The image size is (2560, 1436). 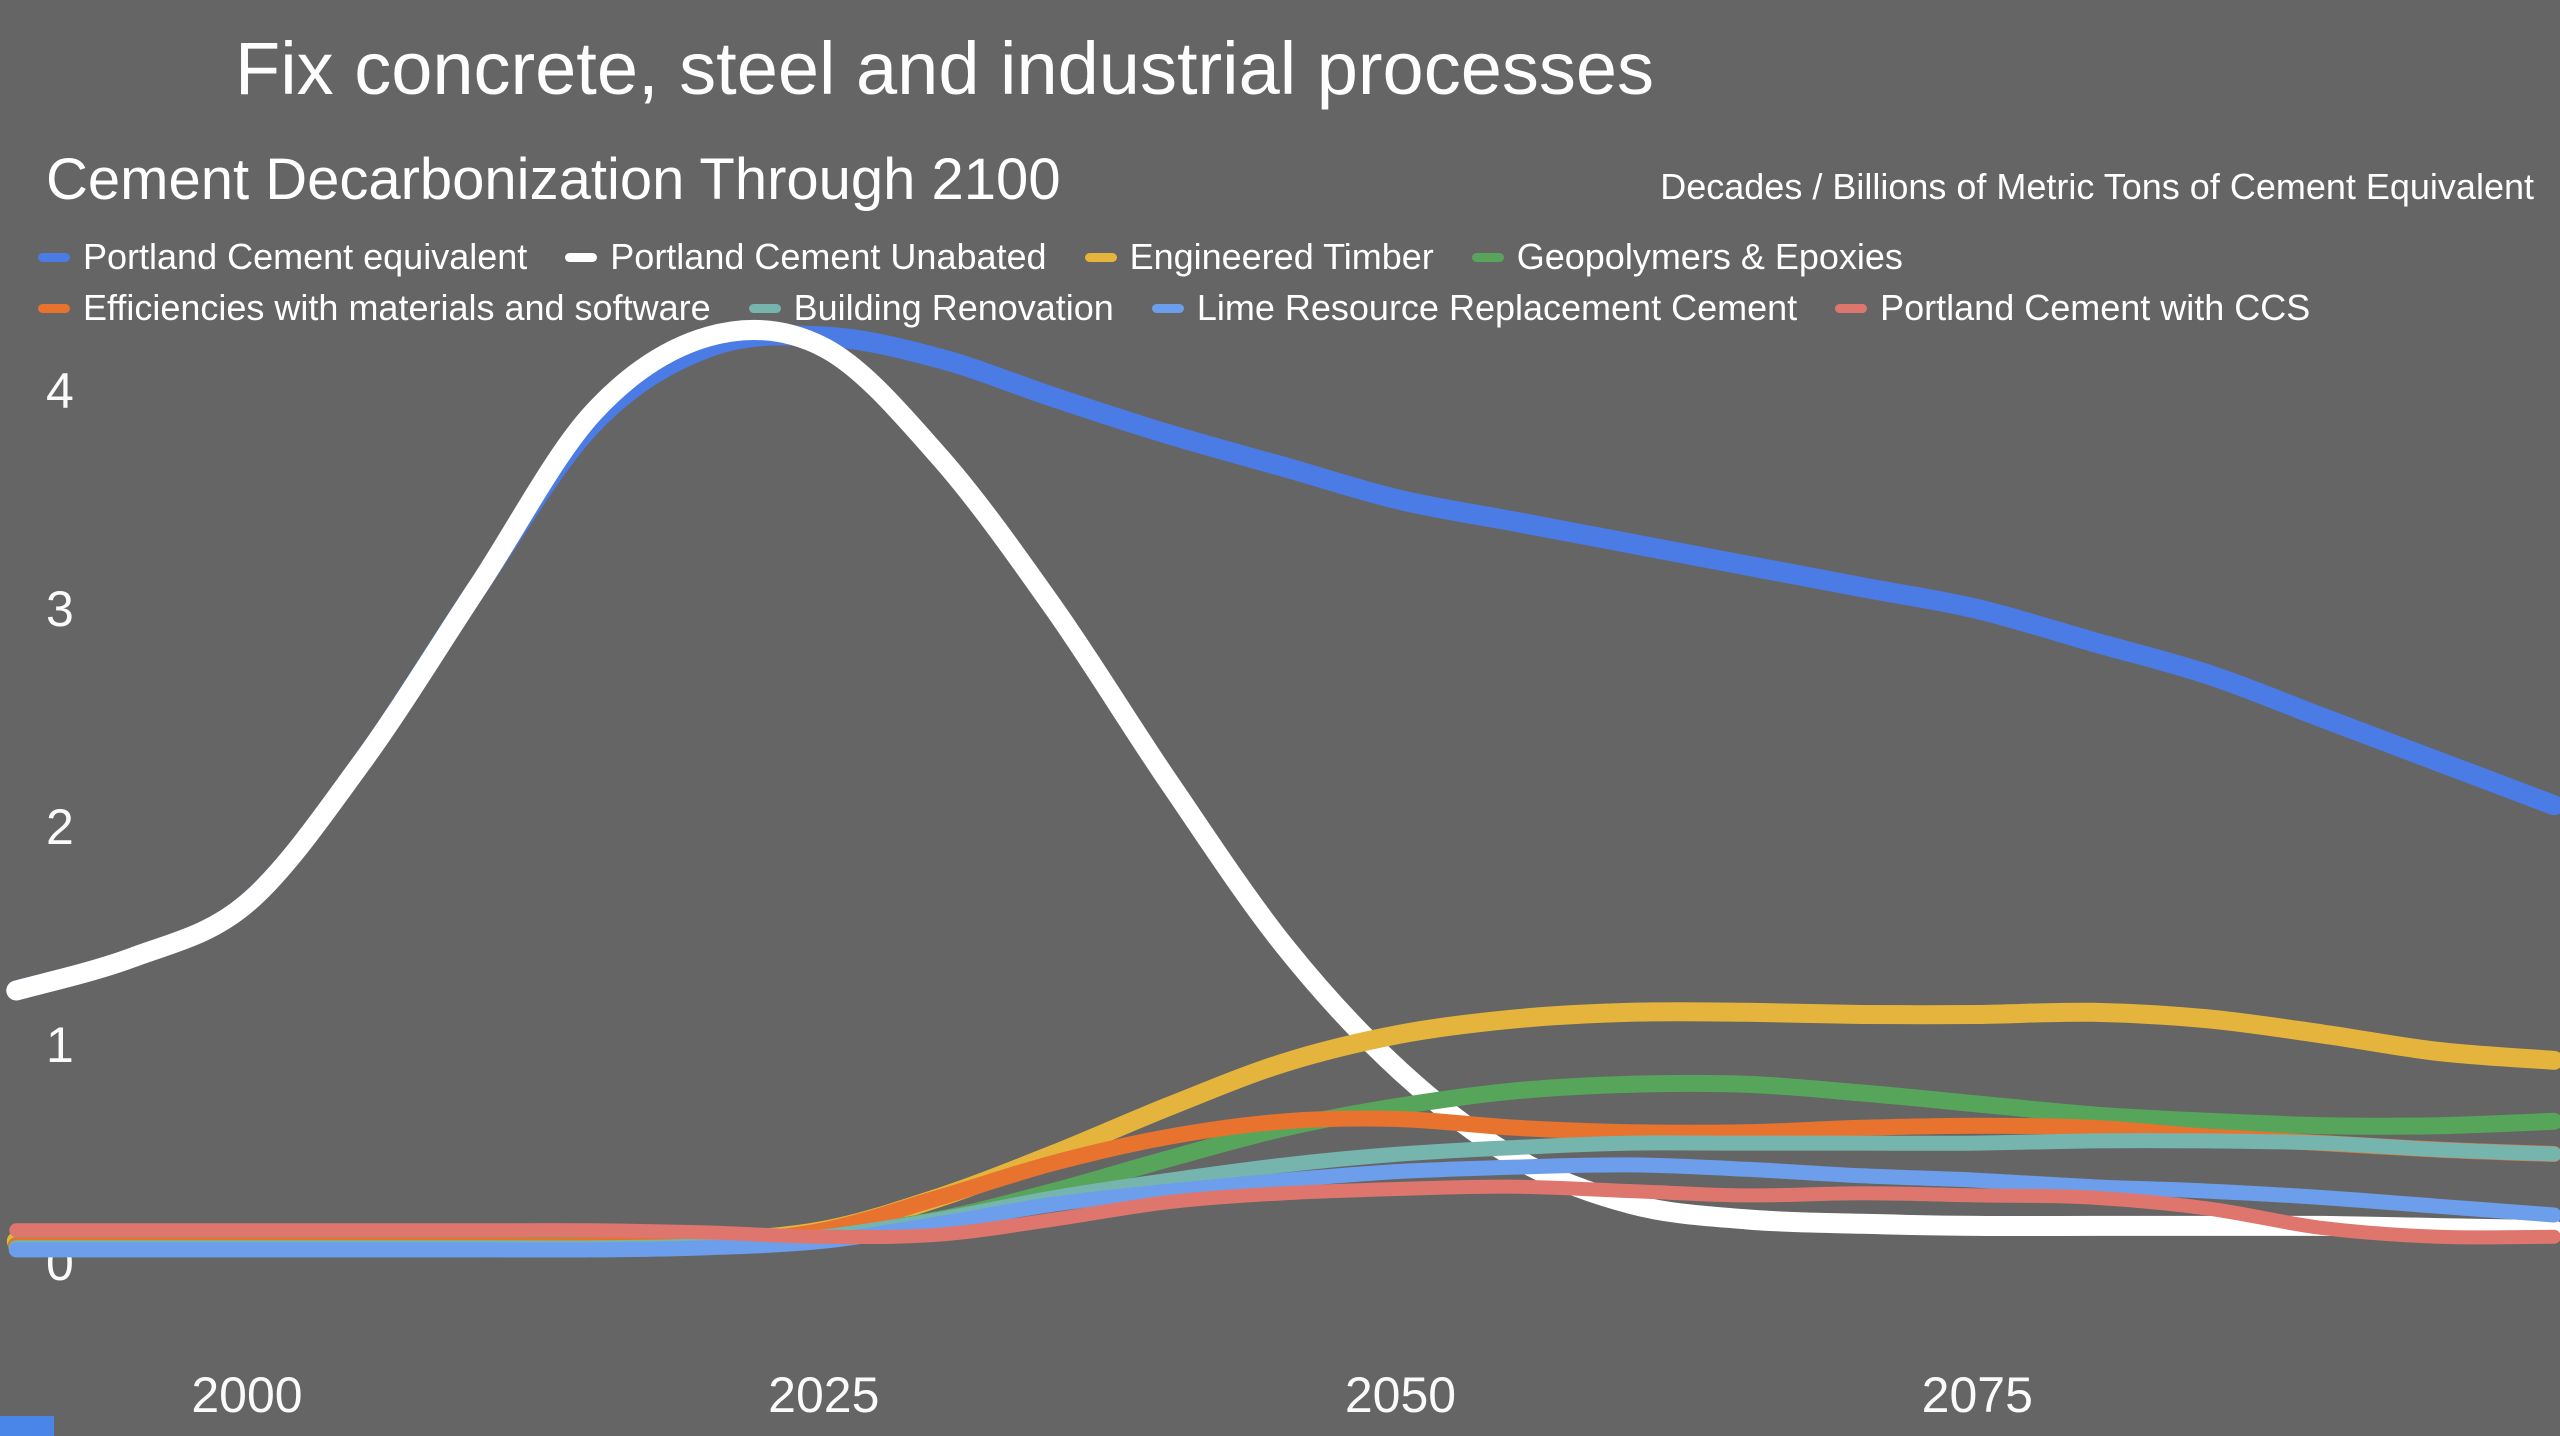 I want to click on legend-item-portland-cement-unabated: Portland Cement Unabated, so click(x=806, y=257).